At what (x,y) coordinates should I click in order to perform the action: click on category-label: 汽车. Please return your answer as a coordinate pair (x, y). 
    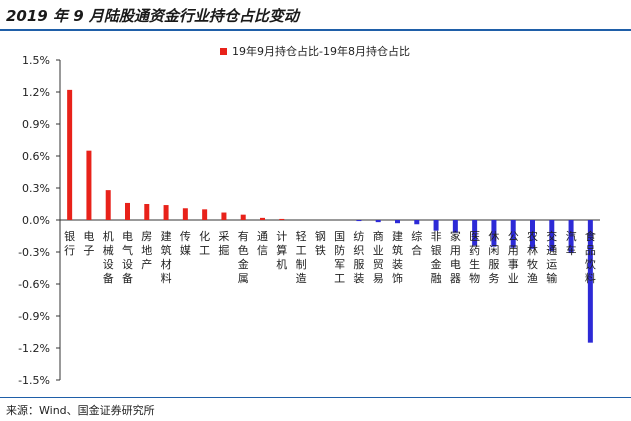
    Looking at the image, I should click on (571, 243).